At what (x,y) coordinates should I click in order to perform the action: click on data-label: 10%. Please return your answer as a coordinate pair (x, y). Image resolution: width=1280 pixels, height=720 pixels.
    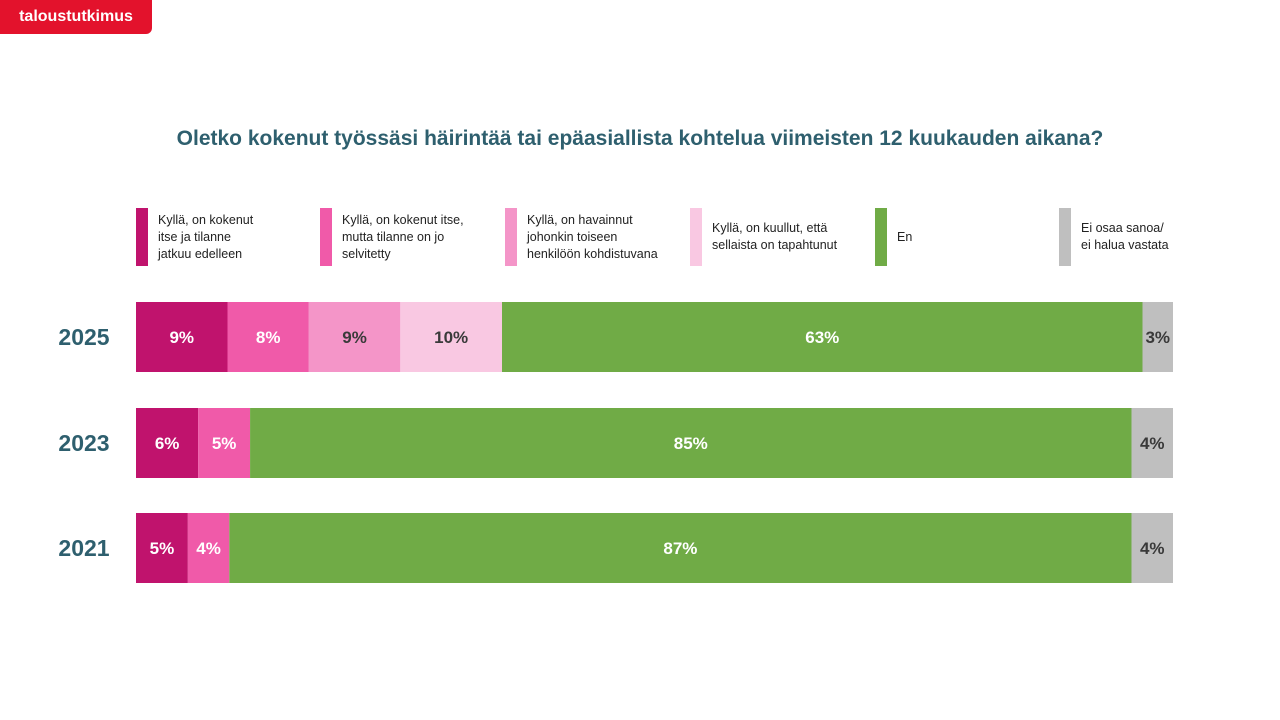
    Looking at the image, I should click on (451, 337).